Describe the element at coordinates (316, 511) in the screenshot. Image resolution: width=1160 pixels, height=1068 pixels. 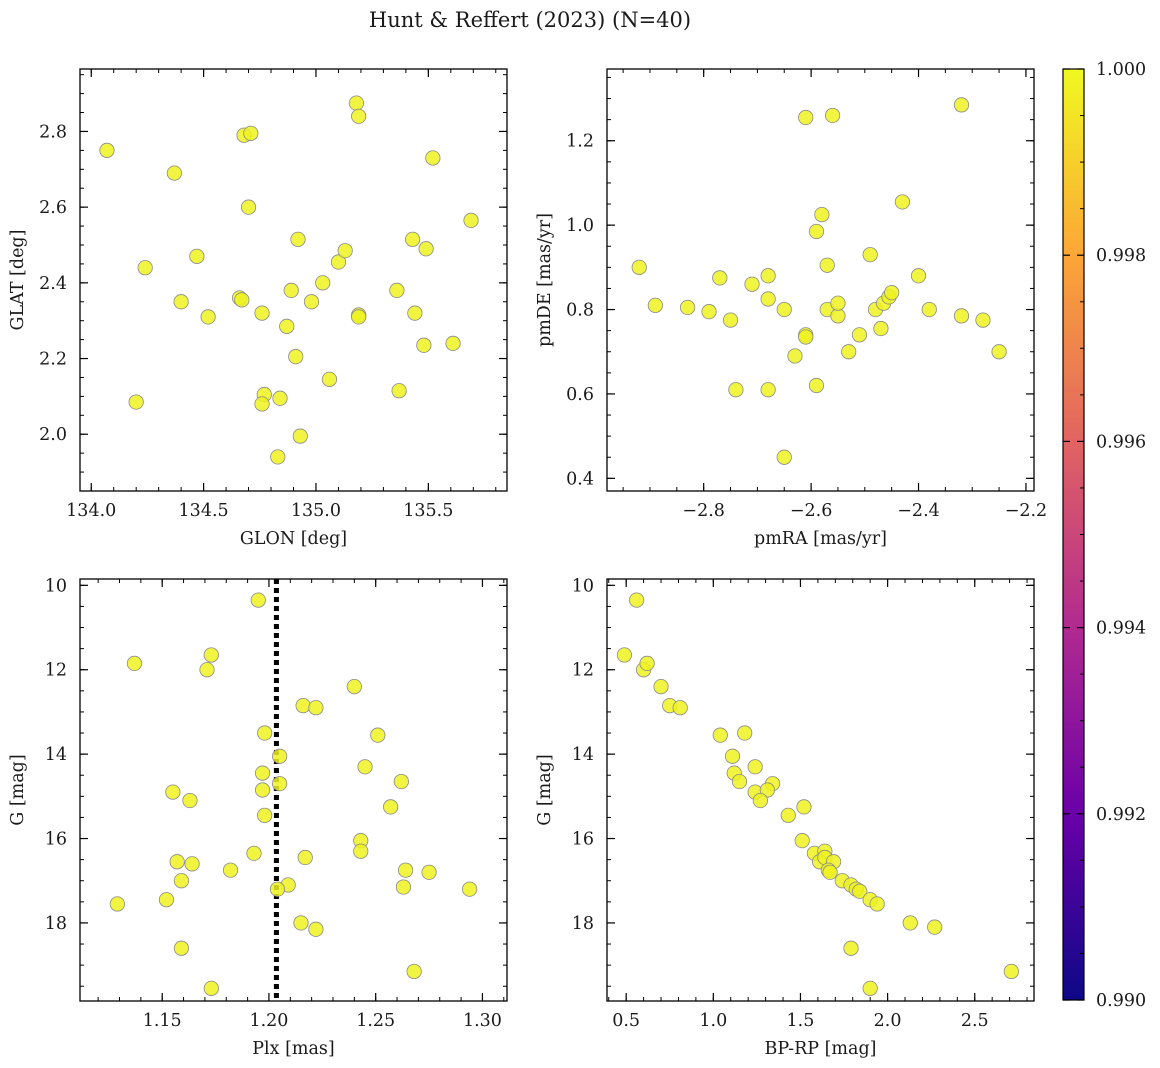
I see `x-tick-label: 135.0` at that location.